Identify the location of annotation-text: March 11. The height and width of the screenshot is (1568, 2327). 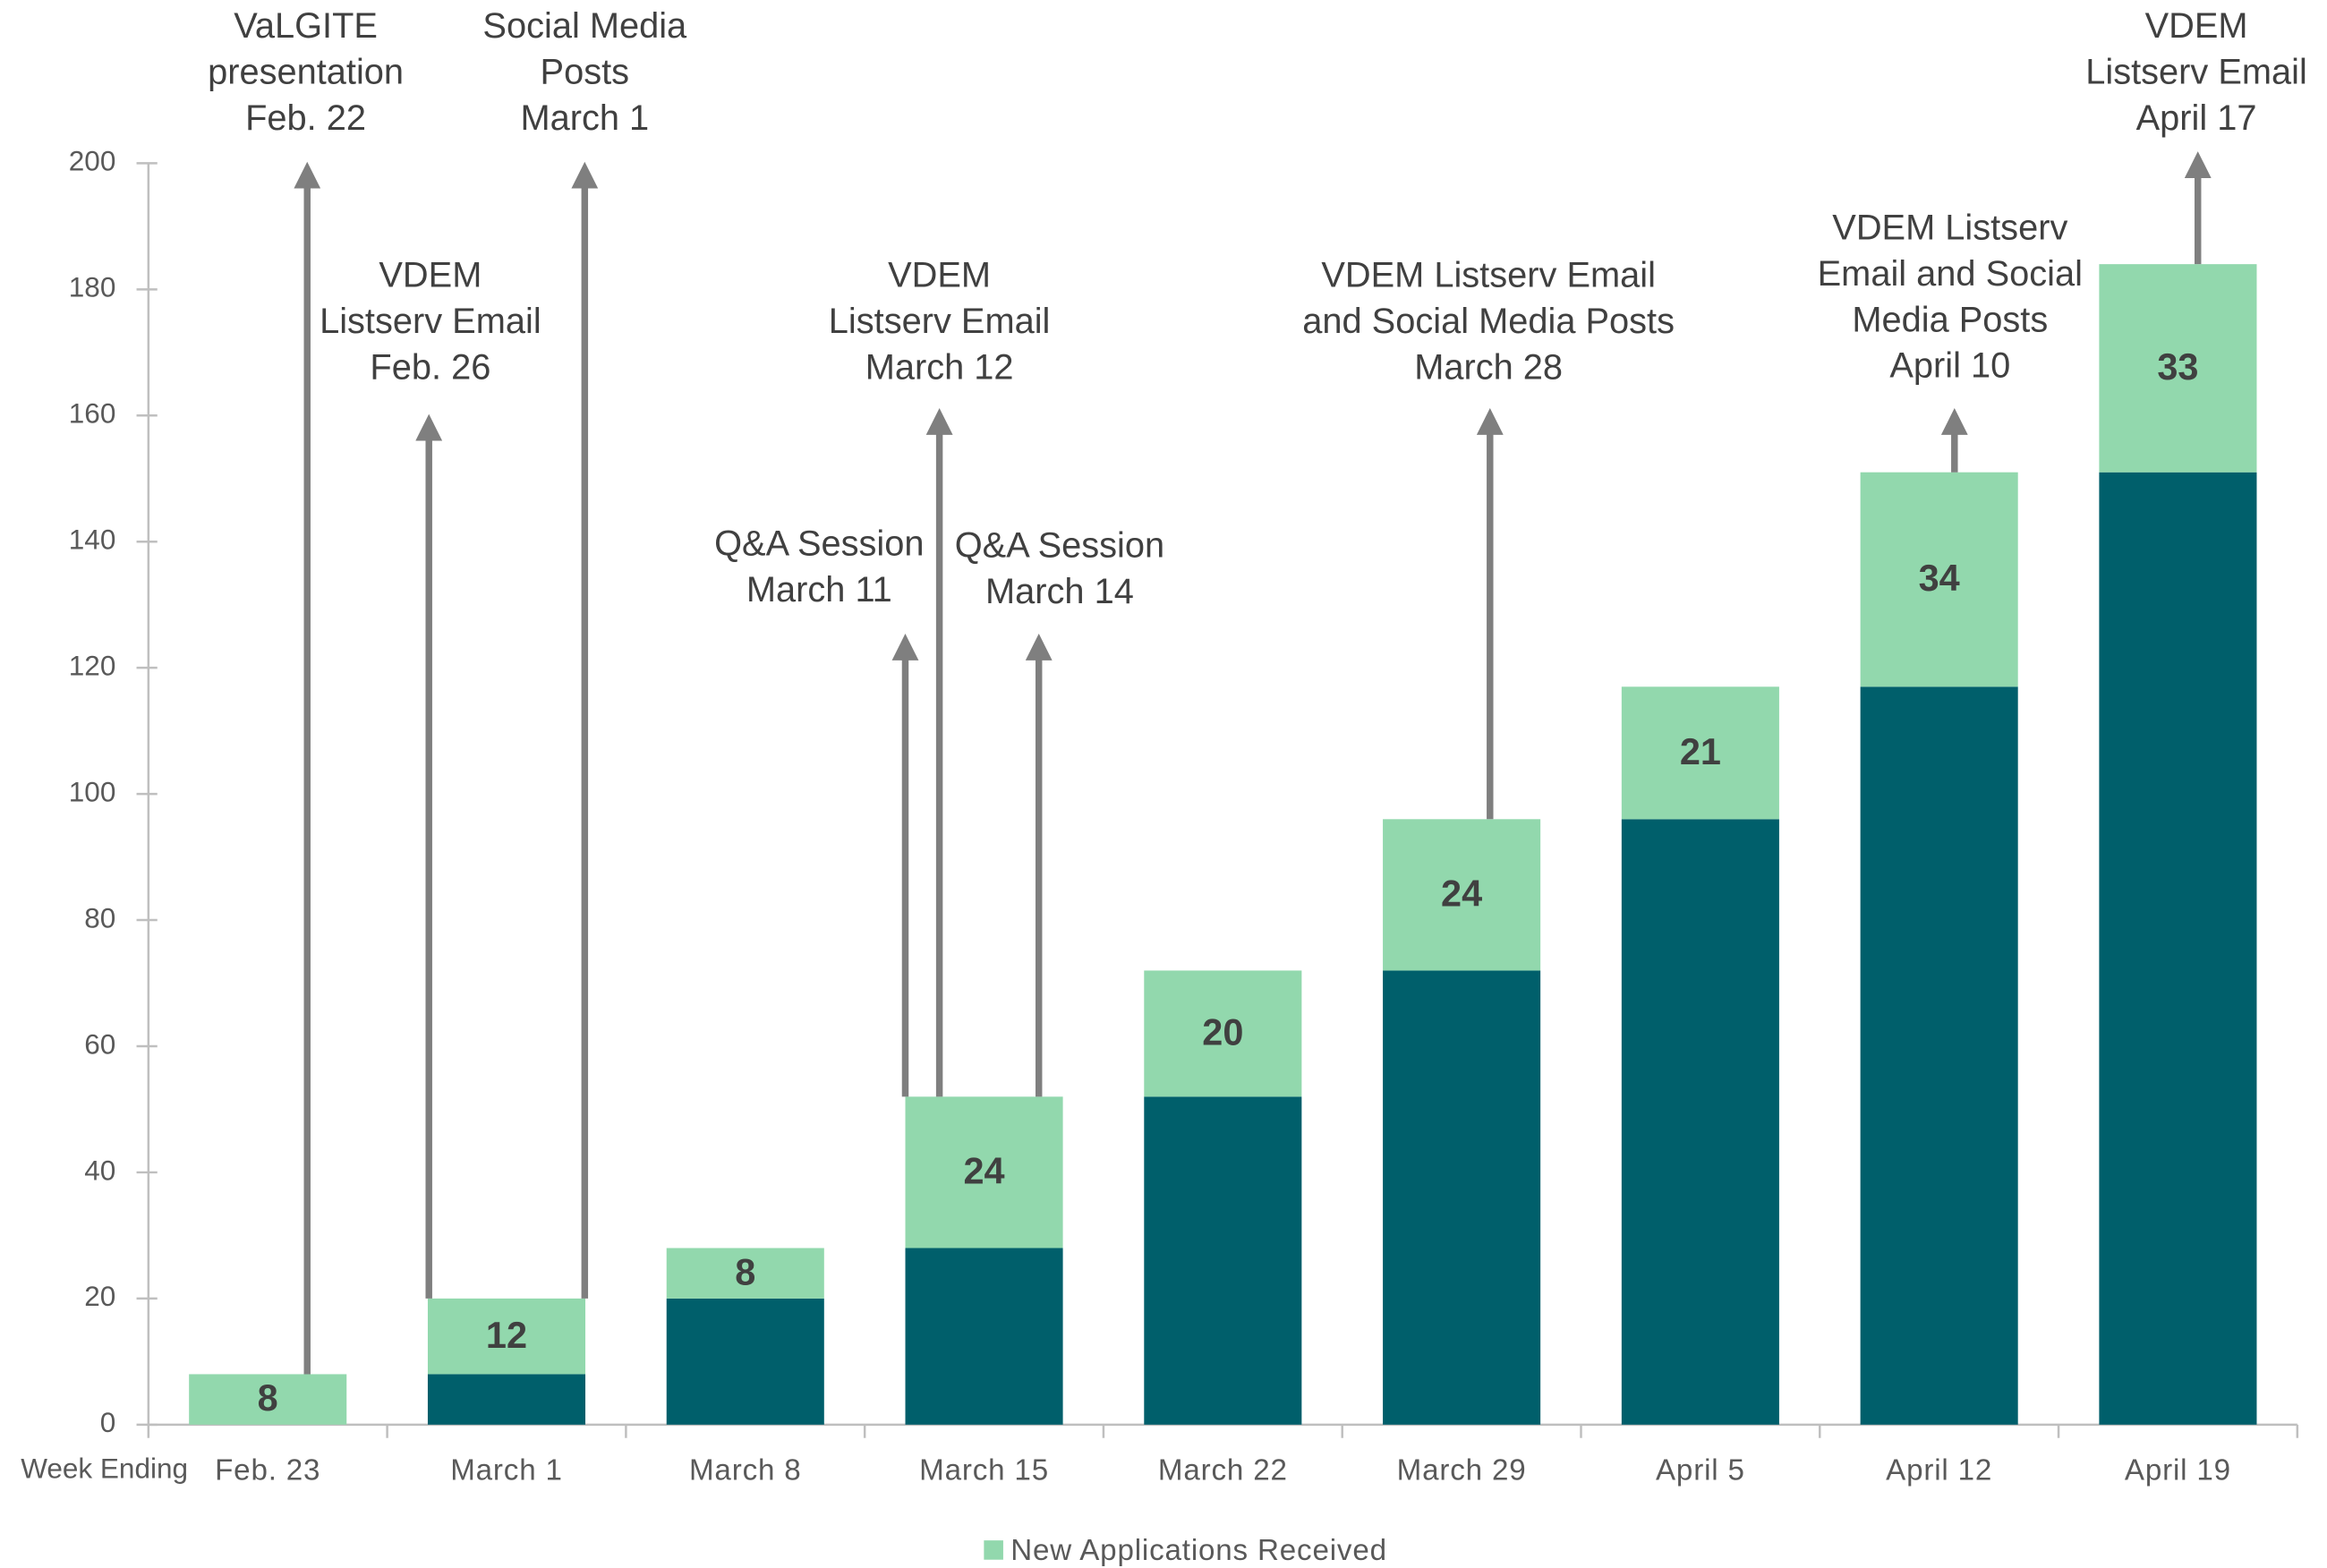
(819, 589).